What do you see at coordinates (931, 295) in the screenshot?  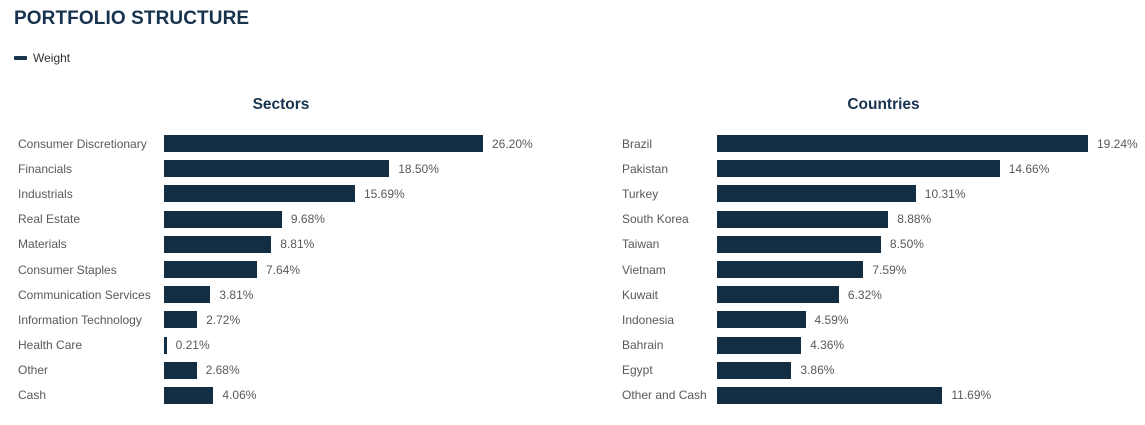 I see `bar-track: 6.32%` at bounding box center [931, 295].